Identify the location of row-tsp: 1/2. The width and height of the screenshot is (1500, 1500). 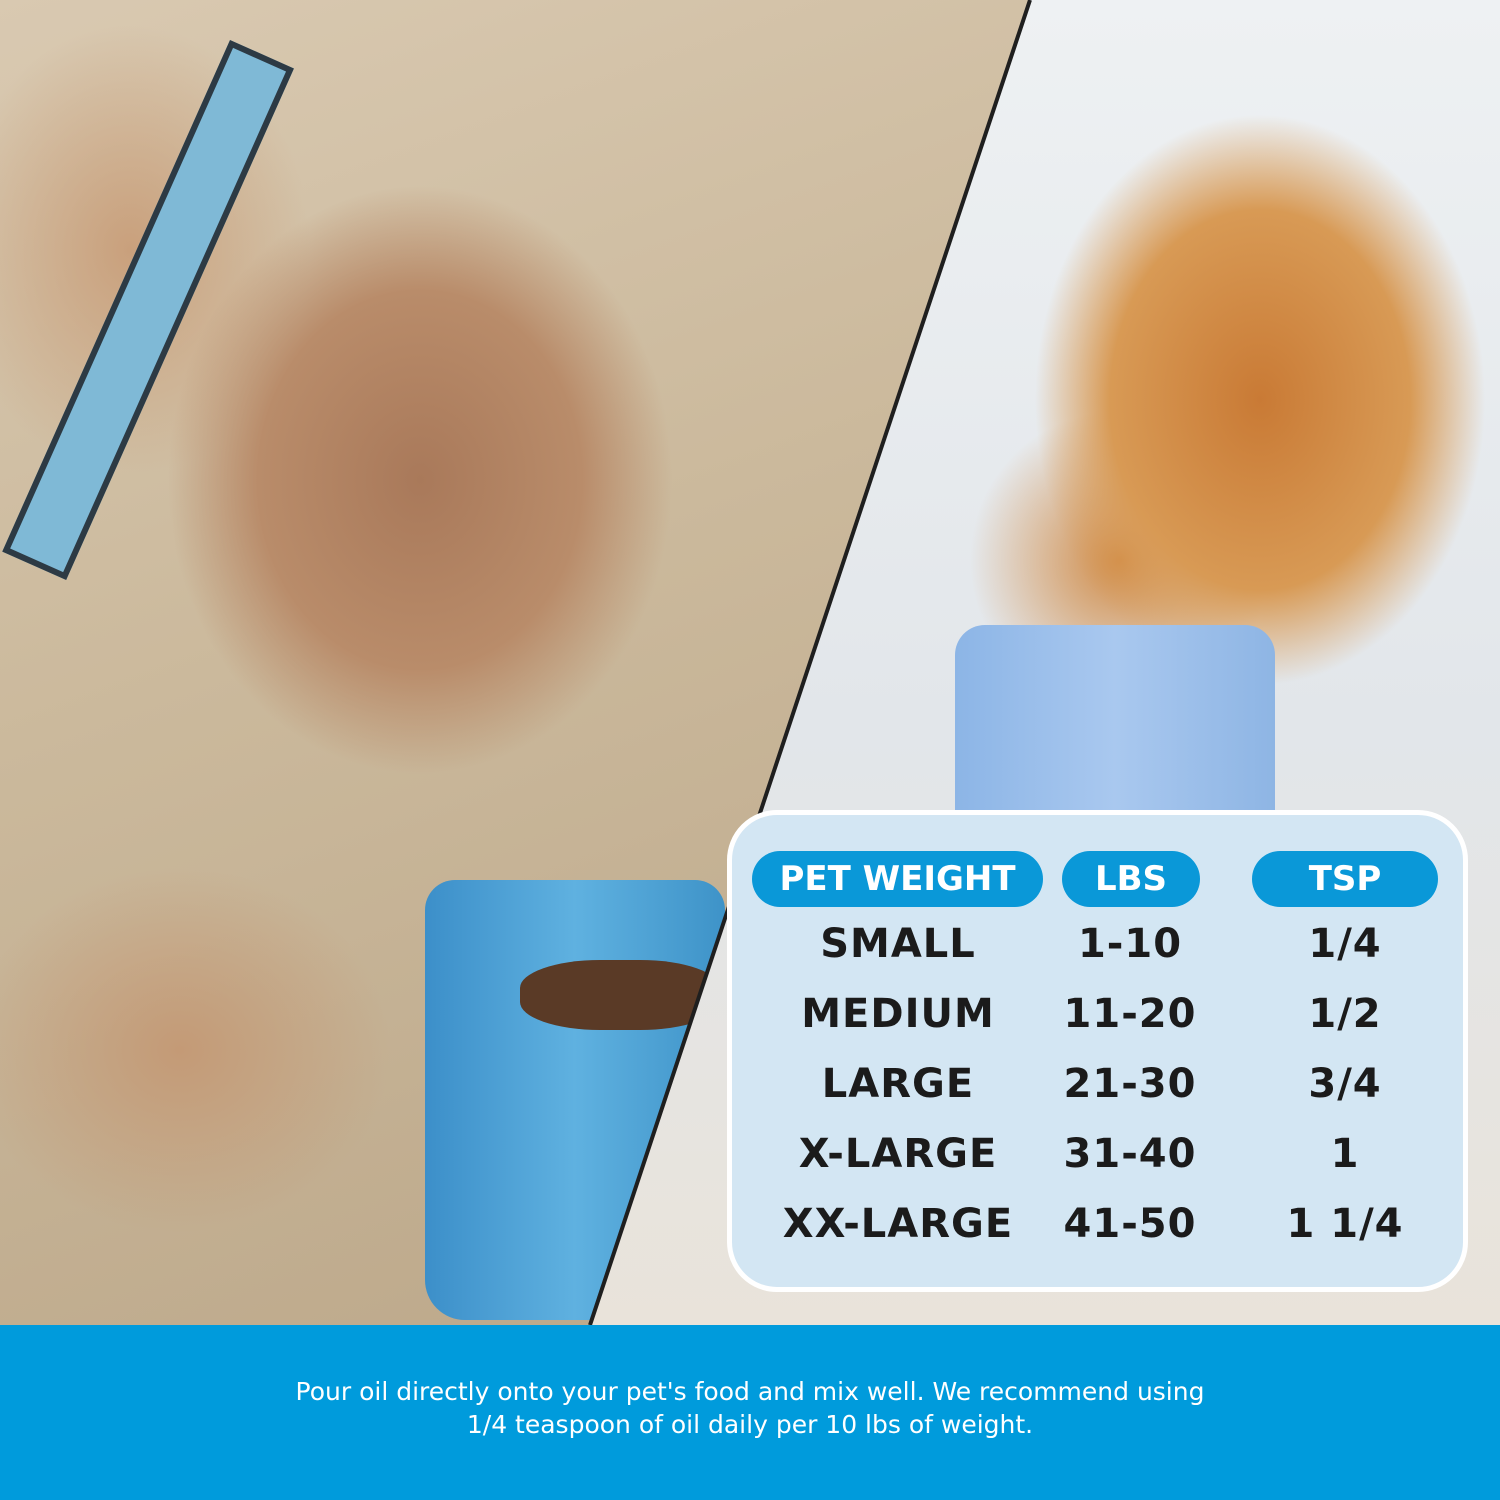
(1345, 1014).